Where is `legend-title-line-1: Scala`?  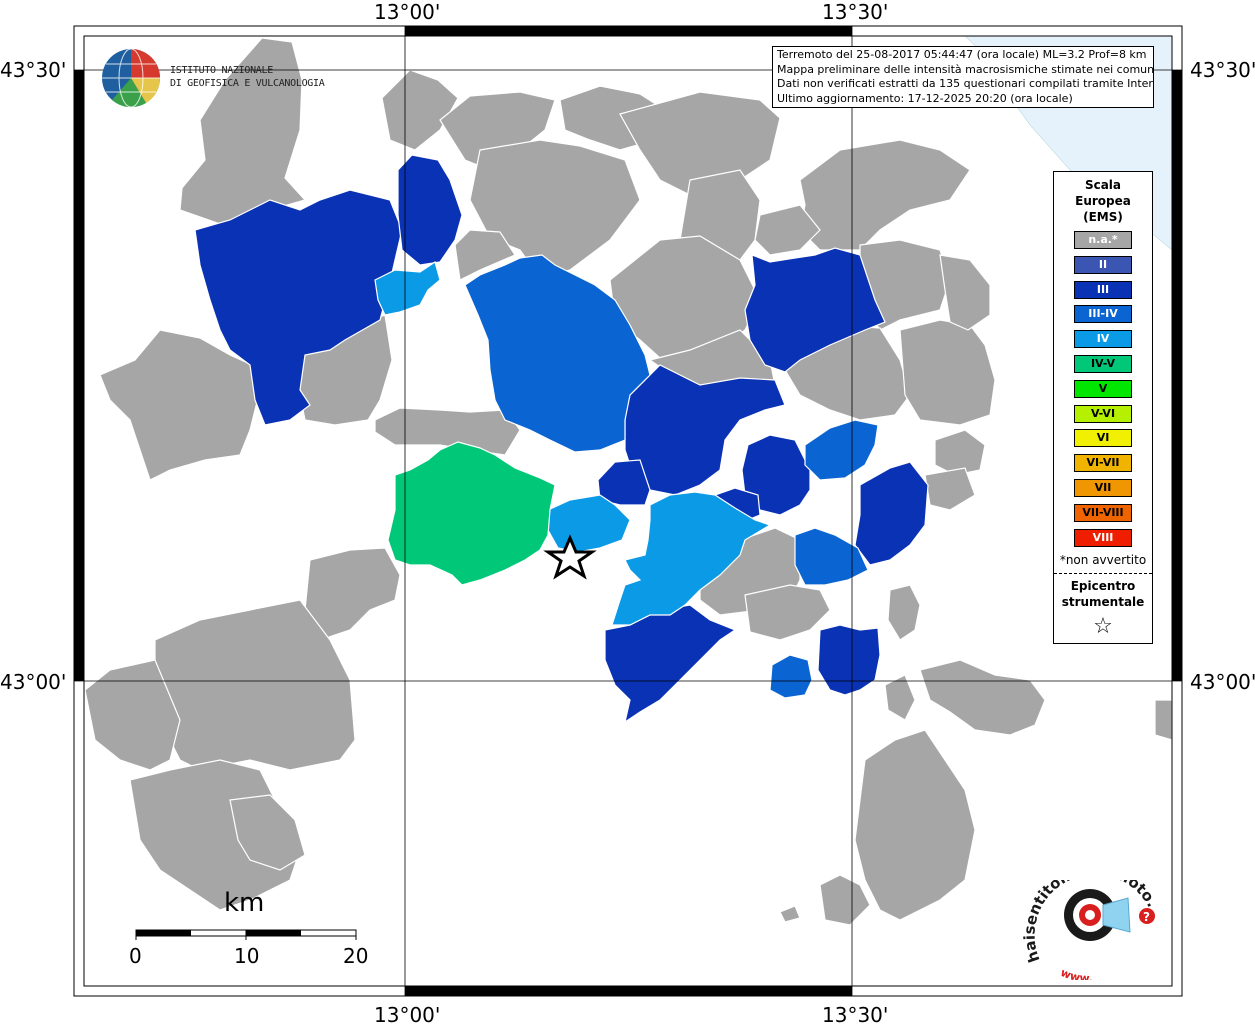 legend-title-line-1: Scala is located at coordinates (1103, 185).